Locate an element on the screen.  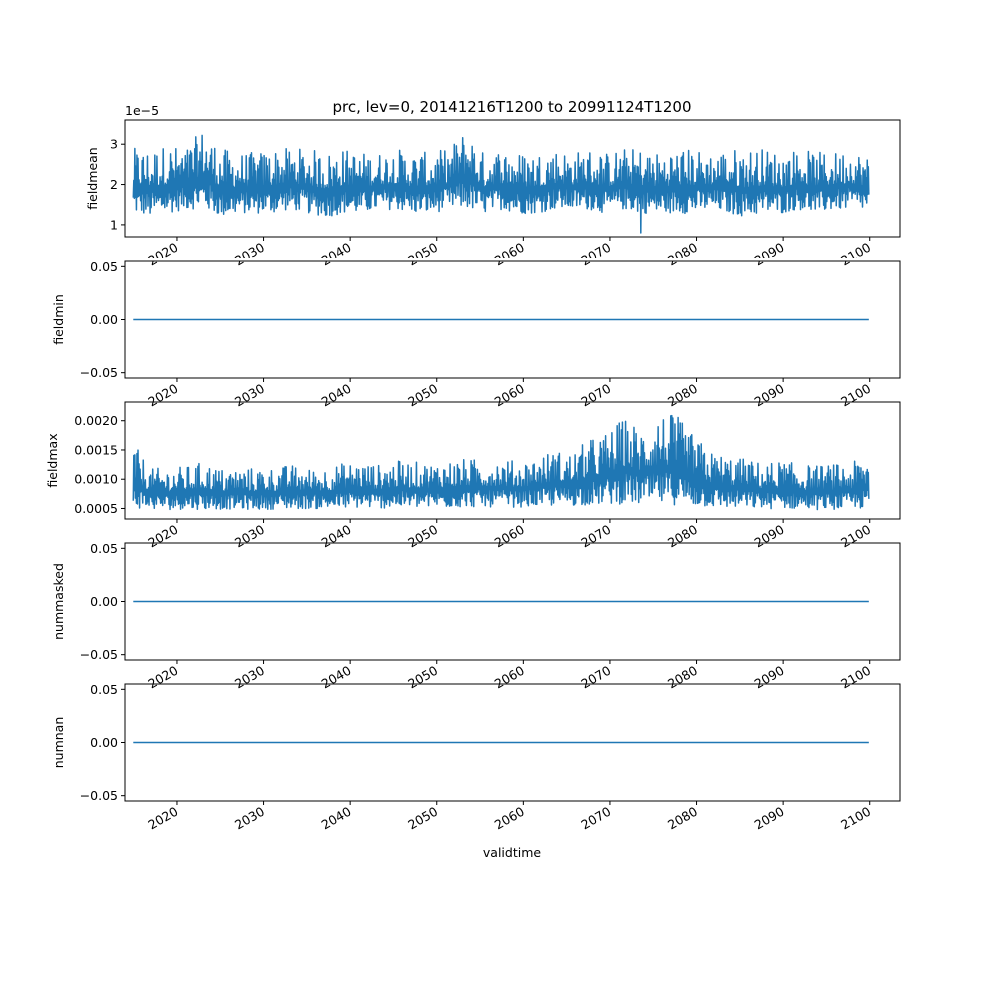
y-tick-label: 2 is located at coordinates (114, 184).